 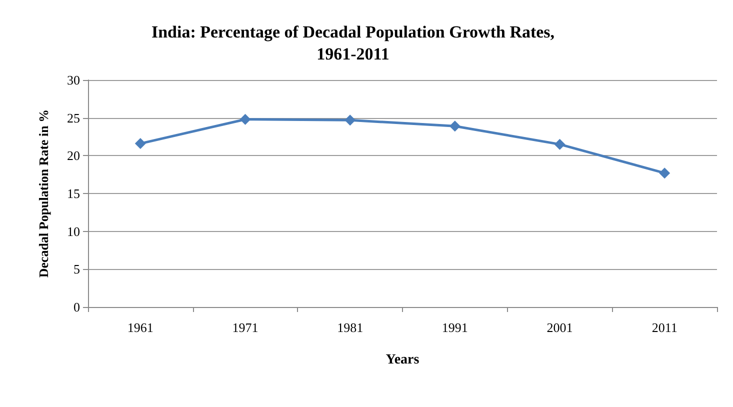 What do you see at coordinates (73, 231) in the screenshot?
I see `y-tick-label: 10` at bounding box center [73, 231].